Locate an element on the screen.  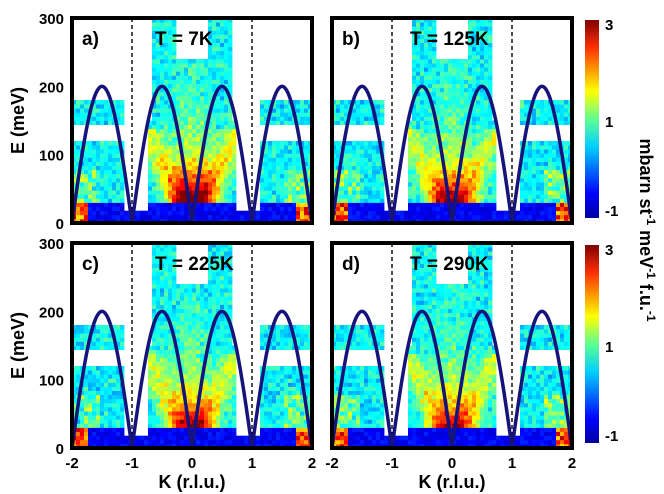
temperature-label: T = 225K is located at coordinates (194, 264).